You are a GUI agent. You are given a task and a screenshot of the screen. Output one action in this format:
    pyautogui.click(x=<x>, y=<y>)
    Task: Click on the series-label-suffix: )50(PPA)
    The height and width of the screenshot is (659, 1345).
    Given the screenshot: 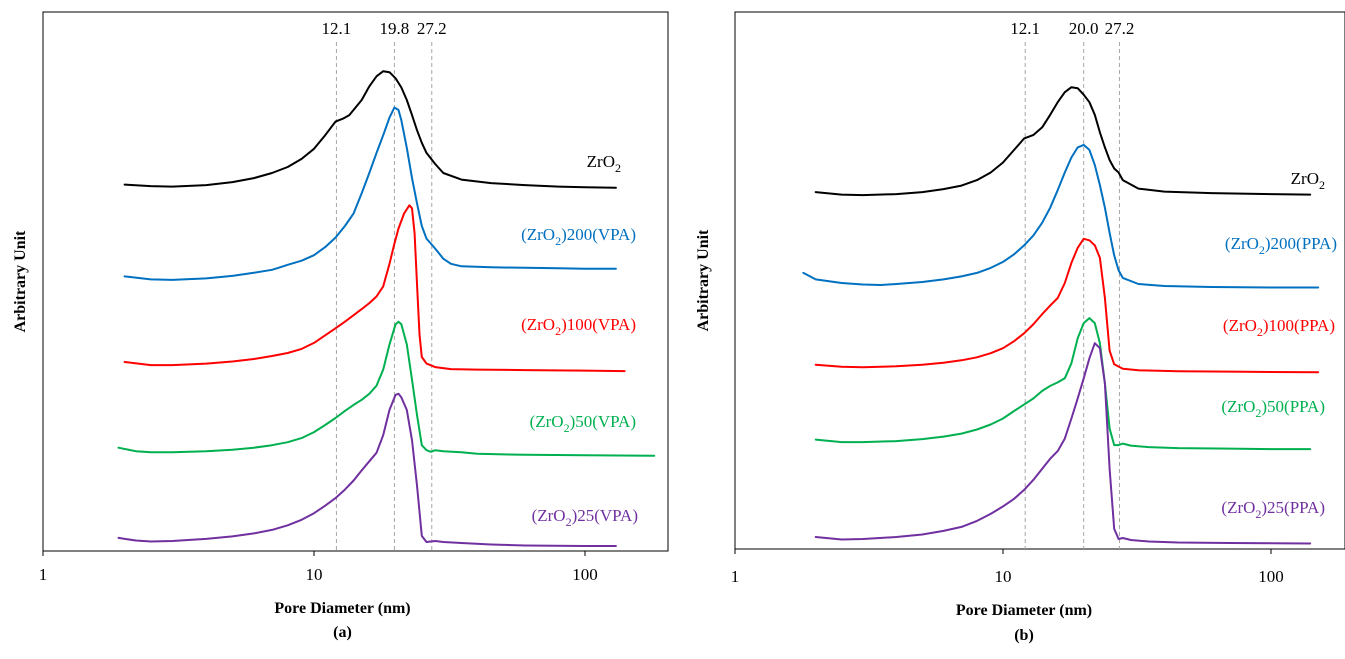 What is the action you would take?
    pyautogui.click(x=1293, y=406)
    